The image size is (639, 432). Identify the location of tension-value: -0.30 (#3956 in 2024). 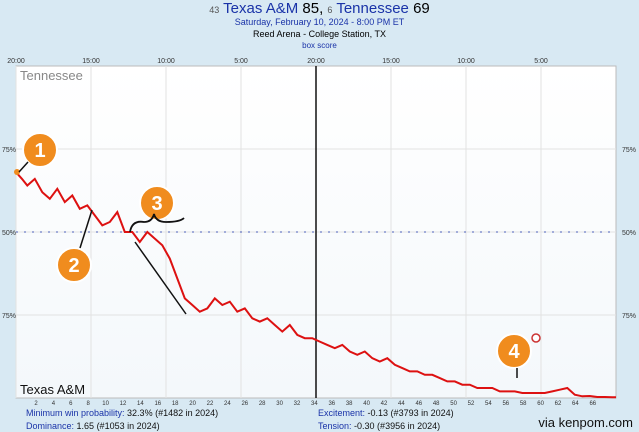
(397, 426).